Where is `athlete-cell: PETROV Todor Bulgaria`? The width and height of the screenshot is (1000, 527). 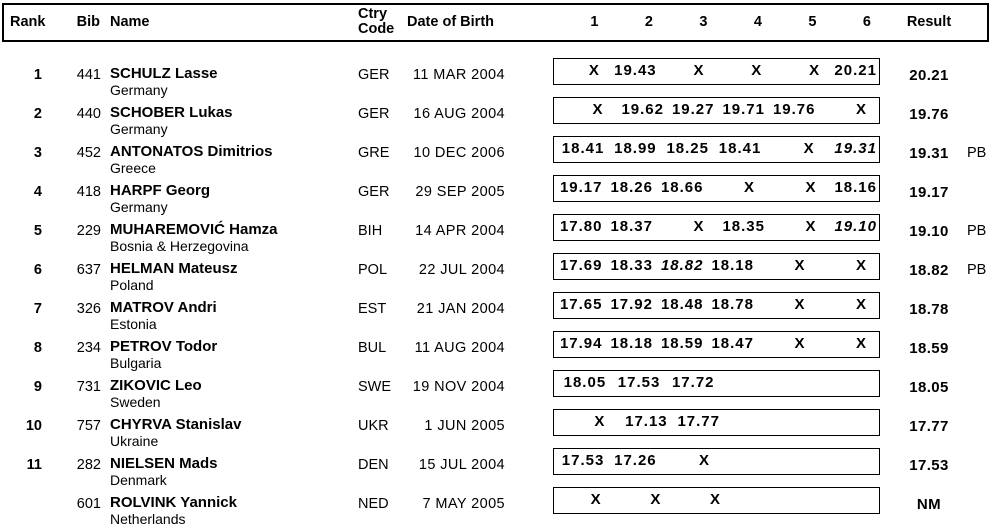
athlete-cell: PETROV Todor Bulgaria is located at coordinates (163, 355).